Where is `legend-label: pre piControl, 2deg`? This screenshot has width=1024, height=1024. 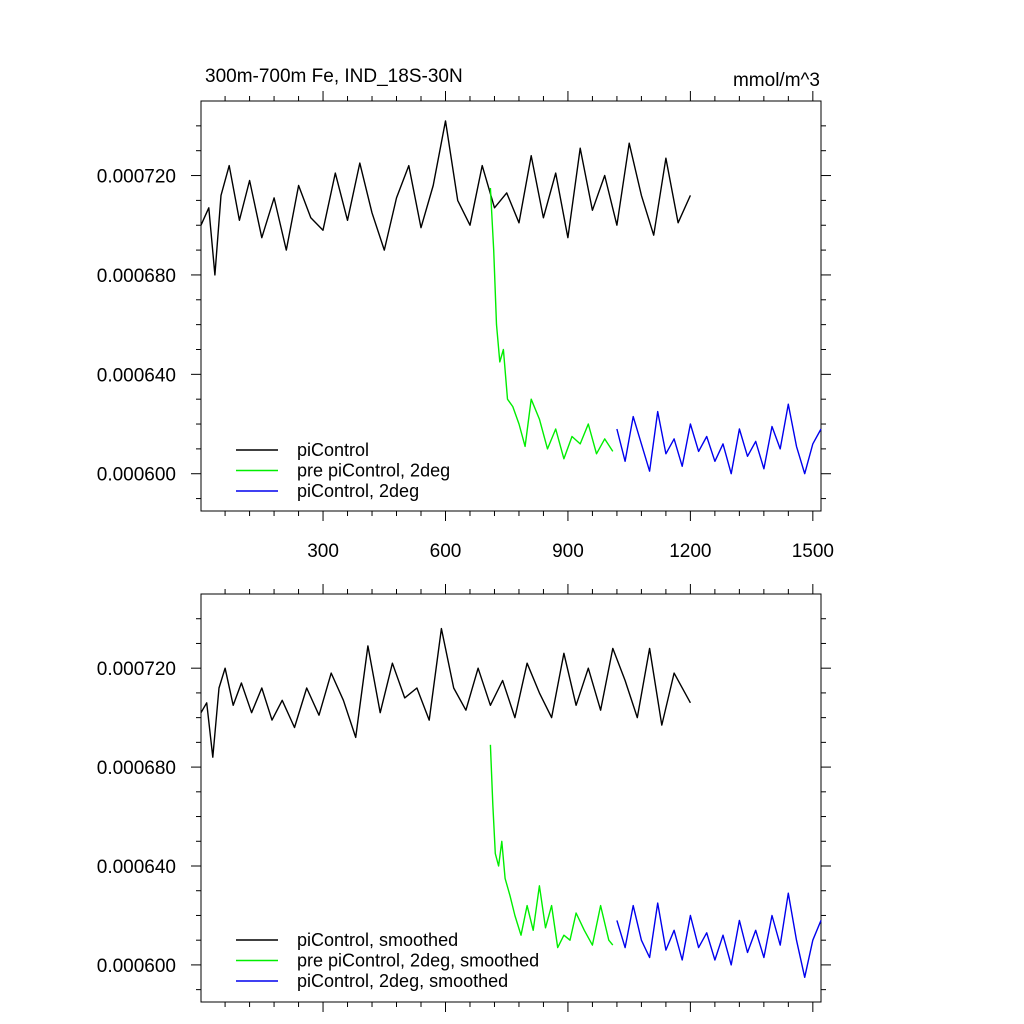 legend-label: pre piControl, 2deg is located at coordinates (373, 471).